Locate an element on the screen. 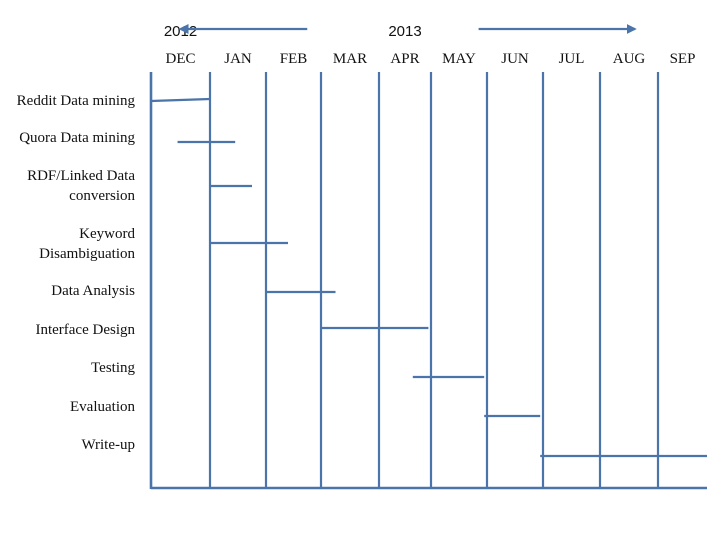  task-label: Interface Design is located at coordinates (85, 330).